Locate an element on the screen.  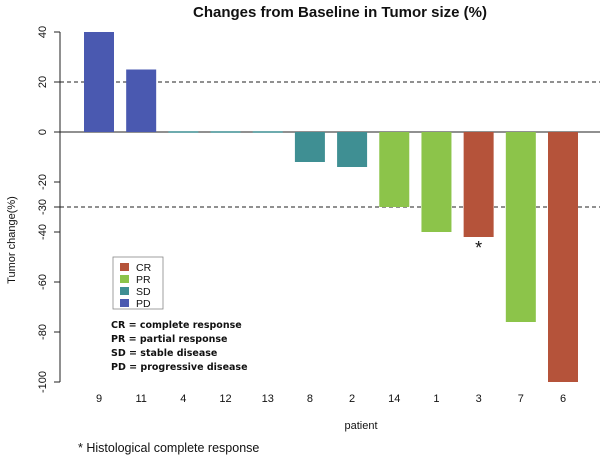
legend-swatch-pr is located at coordinates (124, 279).